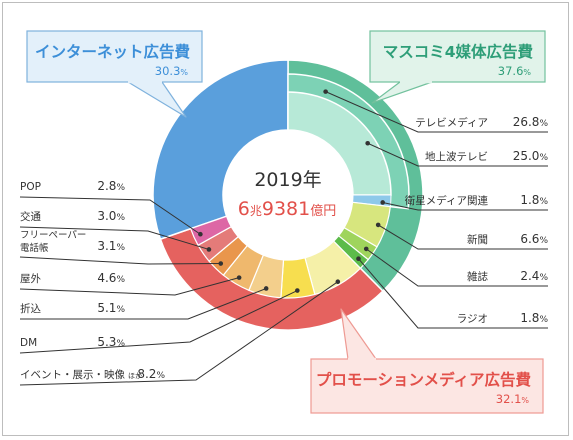 The height and width of the screenshot is (440, 573). What do you see at coordinates (451, 122) in the screenshot?
I see `label-mass-0-name: テレビメディア` at bounding box center [451, 122].